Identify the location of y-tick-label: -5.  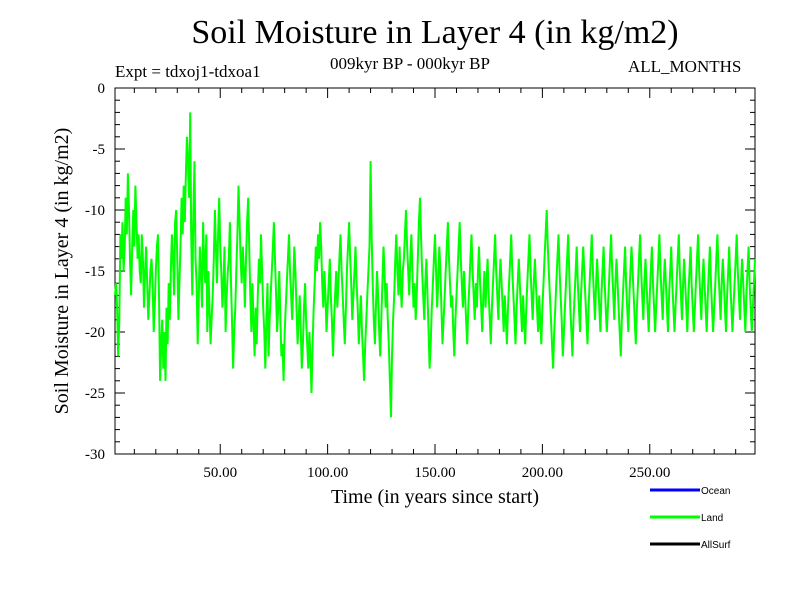
(99, 150).